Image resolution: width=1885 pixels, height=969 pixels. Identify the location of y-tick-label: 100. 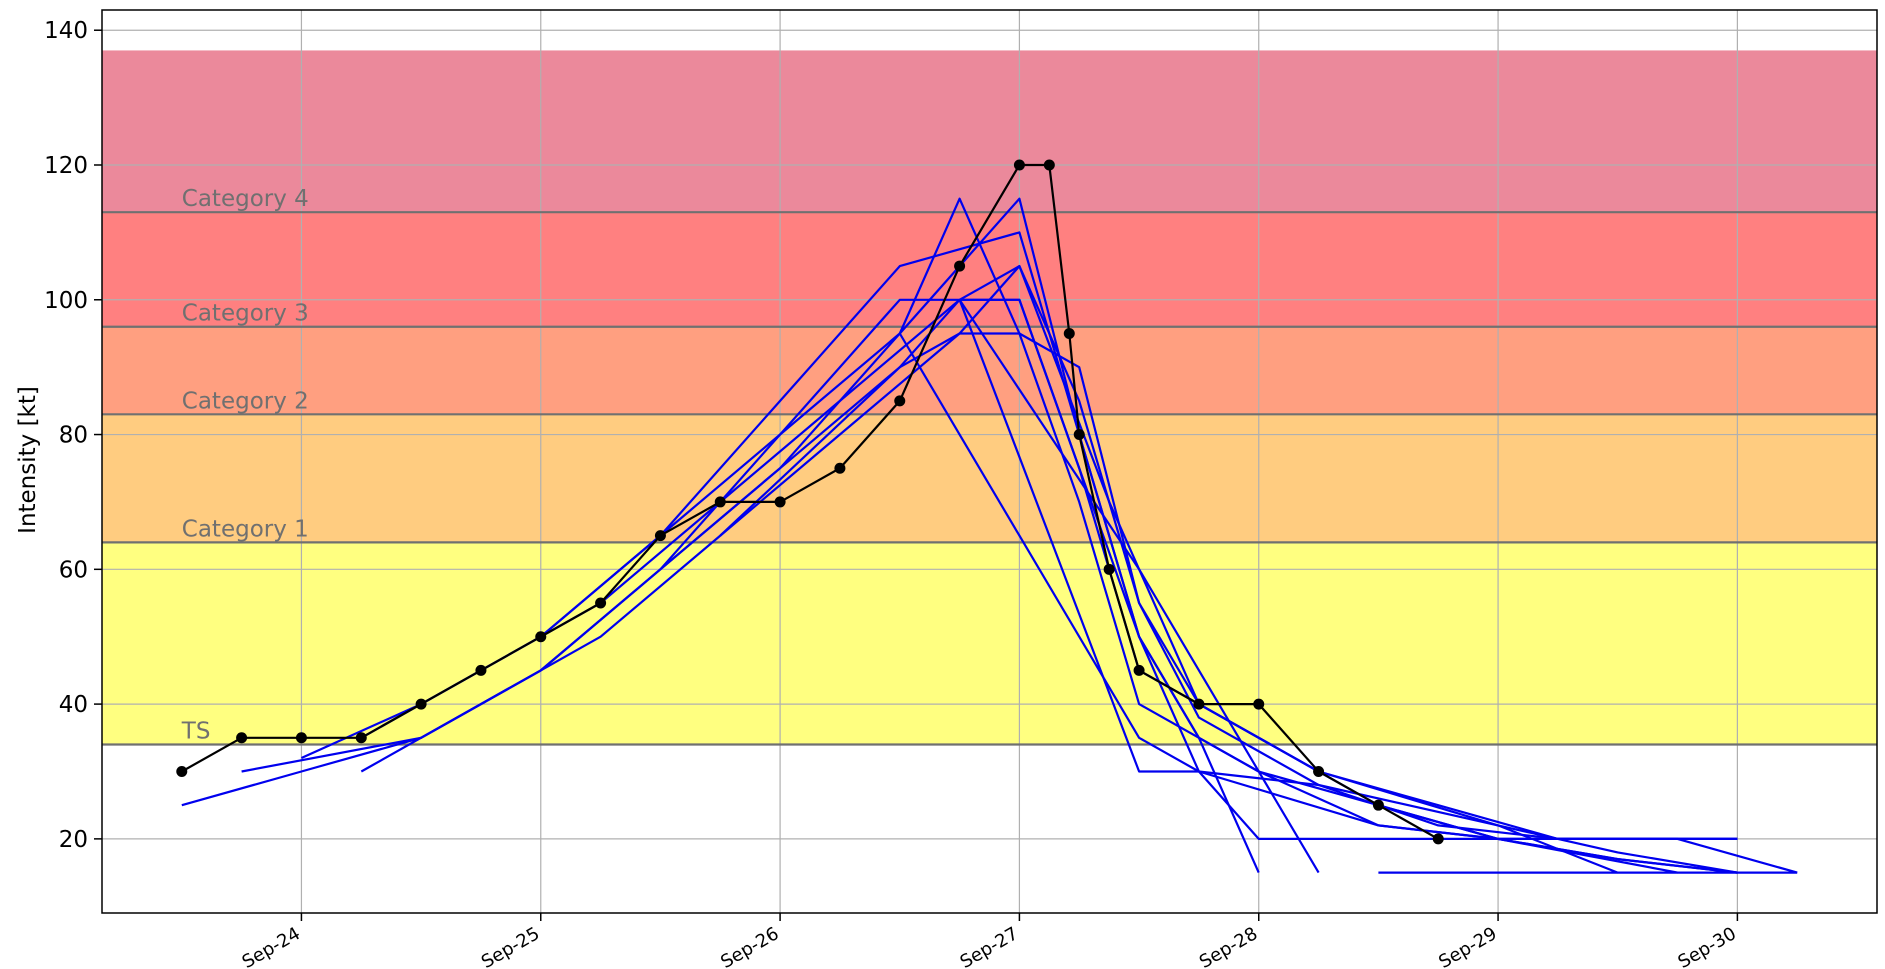
(66, 301).